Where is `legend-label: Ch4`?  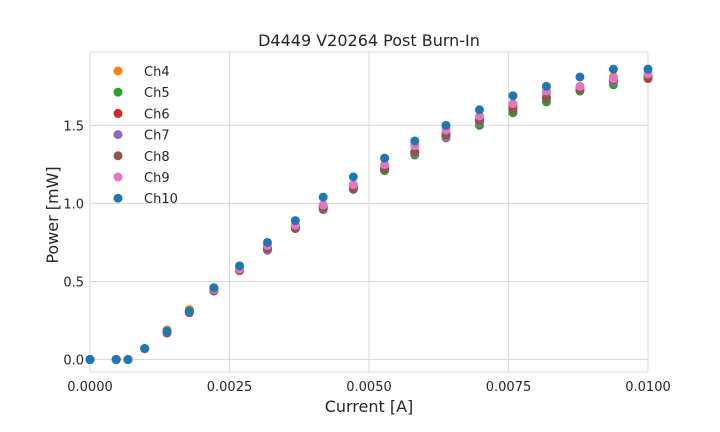 legend-label: Ch4 is located at coordinates (157, 72).